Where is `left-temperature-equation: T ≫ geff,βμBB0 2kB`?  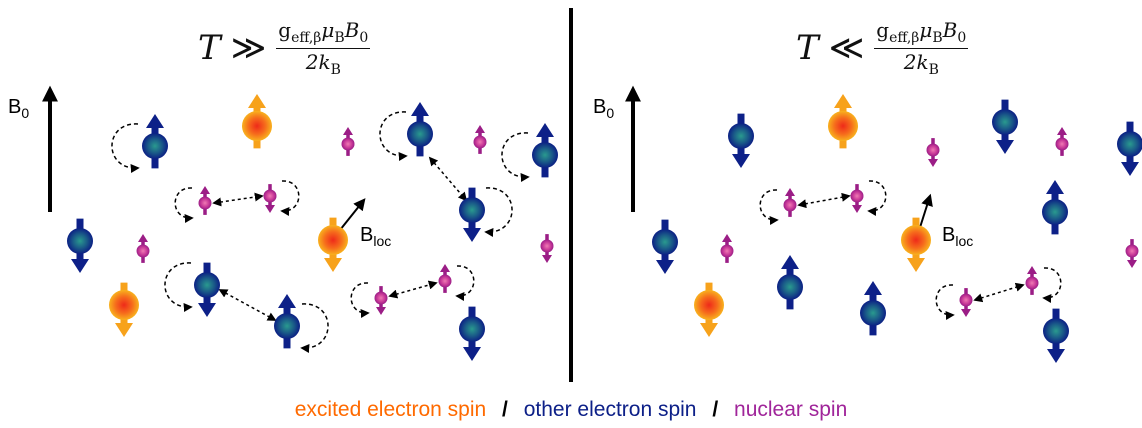 left-temperature-equation: T ≫ geff,βμBB0 2kB is located at coordinates (284, 48).